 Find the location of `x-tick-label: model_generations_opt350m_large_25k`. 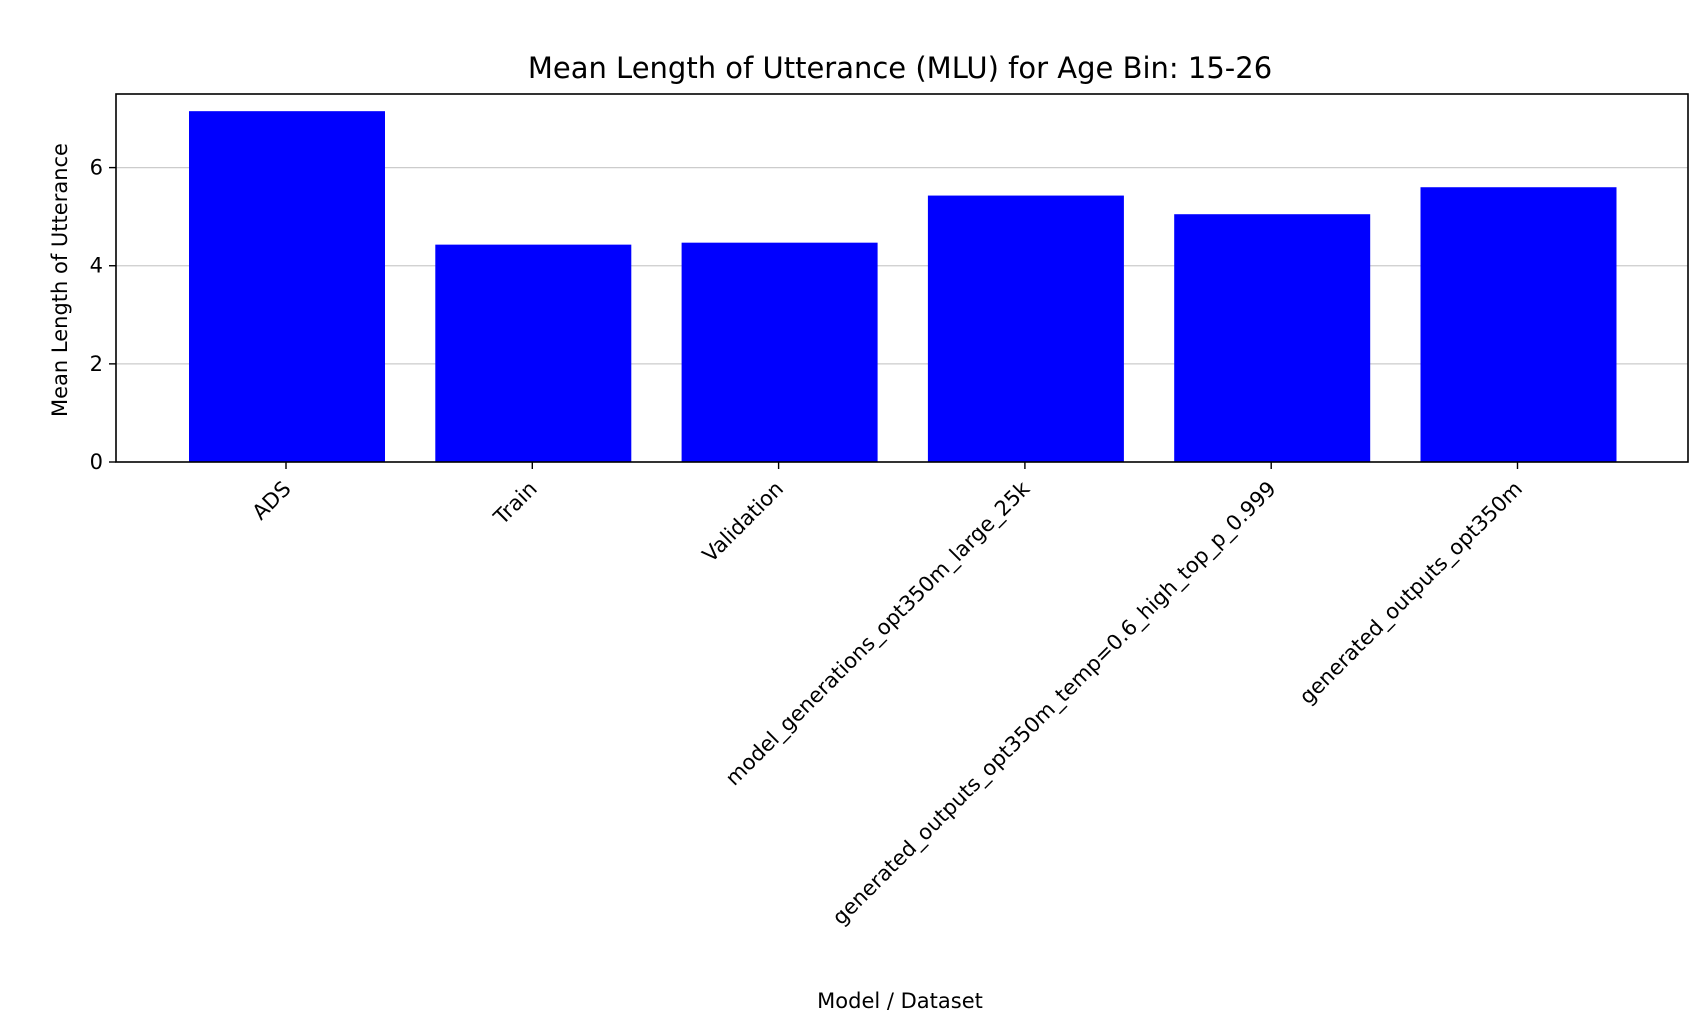

x-tick-label: model_generations_opt350m_large_25k is located at coordinates (878, 633).